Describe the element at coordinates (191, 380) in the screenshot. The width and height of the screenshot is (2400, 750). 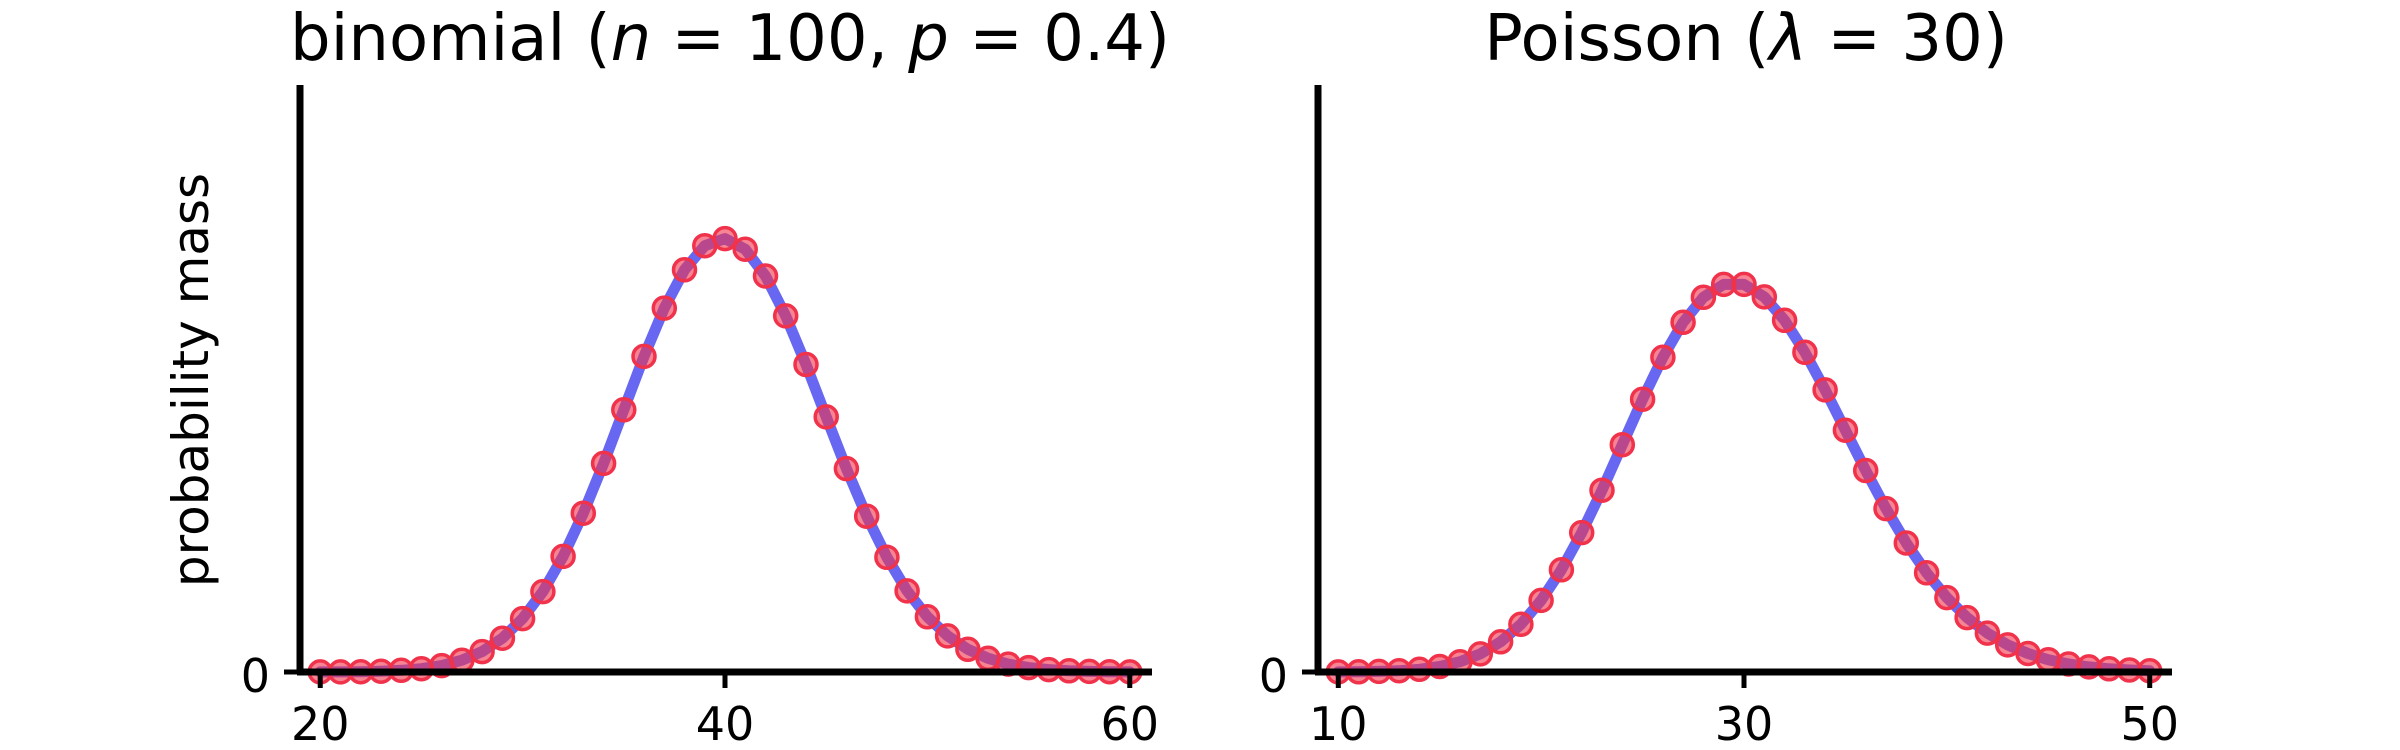
I see `y-axis-label: probability mass` at that location.